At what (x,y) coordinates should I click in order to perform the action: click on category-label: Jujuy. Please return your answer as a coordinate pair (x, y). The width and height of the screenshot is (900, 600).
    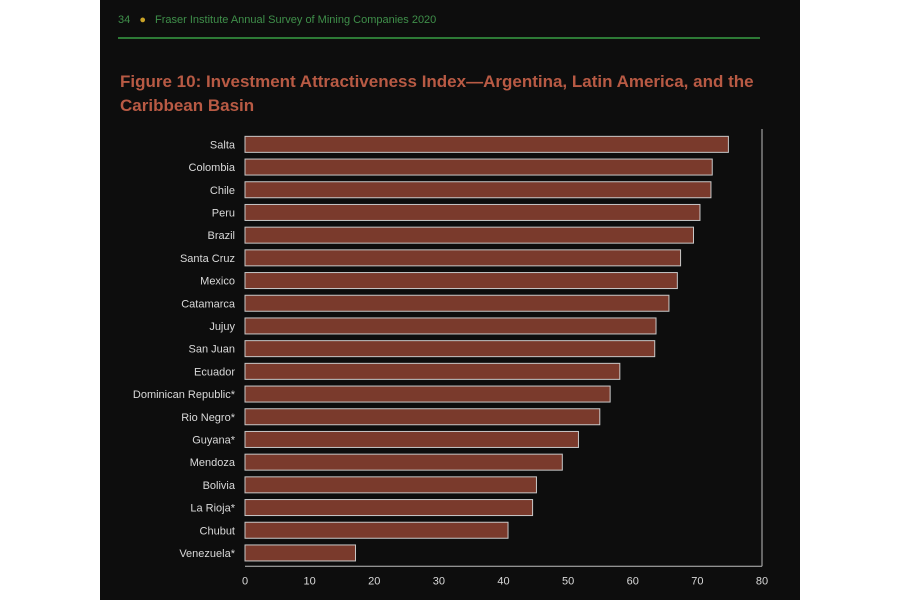
    Looking at the image, I should click on (222, 327).